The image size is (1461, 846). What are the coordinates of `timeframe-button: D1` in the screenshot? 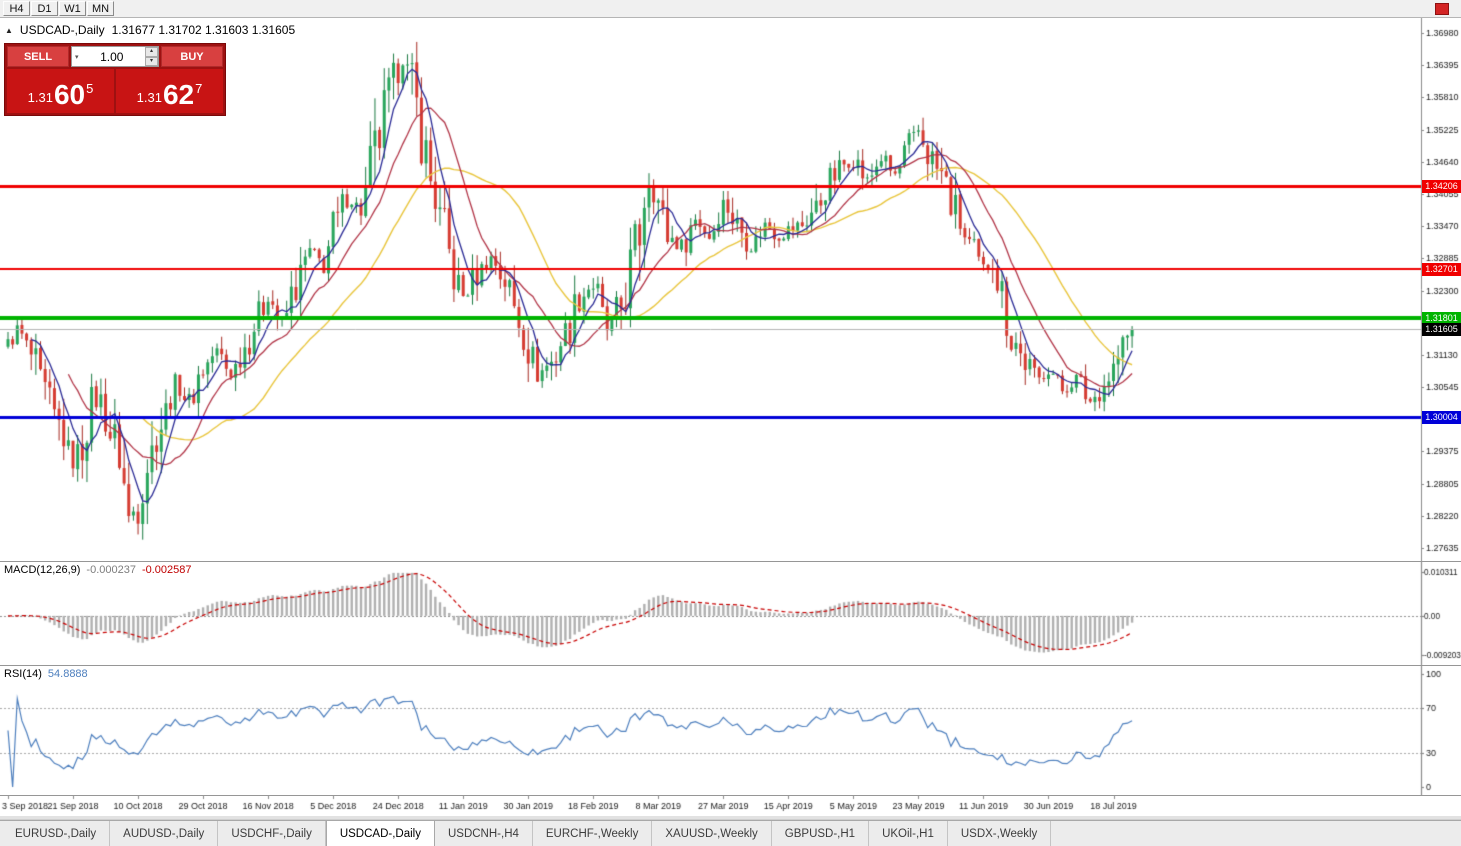 It's located at (44, 8).